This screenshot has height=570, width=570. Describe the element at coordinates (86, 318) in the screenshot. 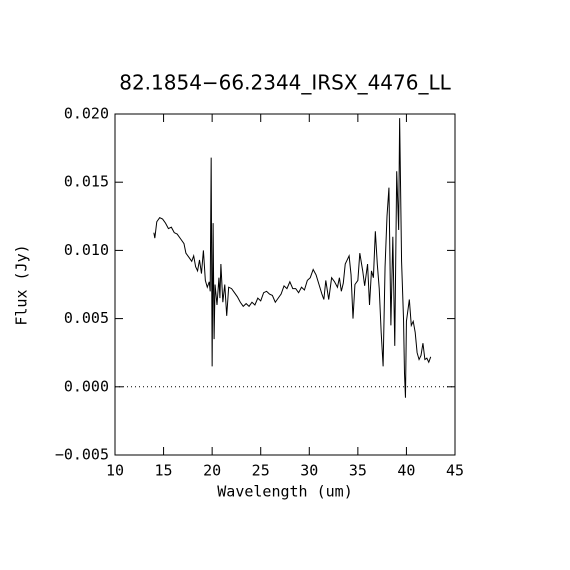

I see `y-tick-label: 0.005` at that location.